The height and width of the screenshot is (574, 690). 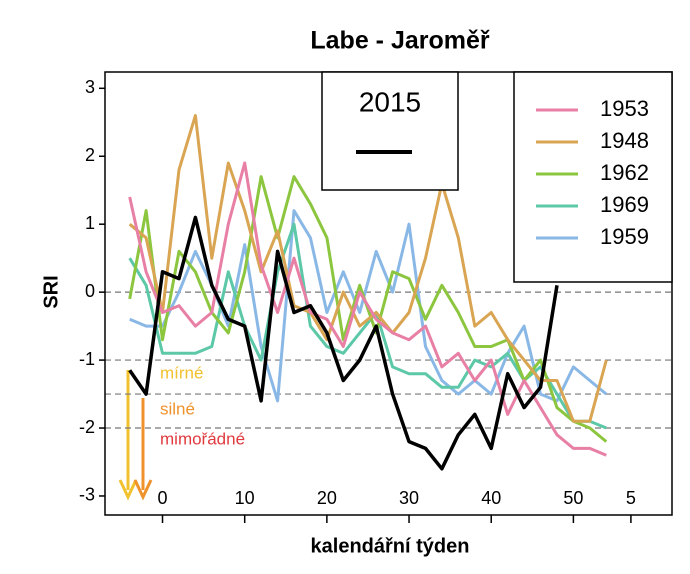 What do you see at coordinates (90, 291) in the screenshot?
I see `y-tick-label: 0` at bounding box center [90, 291].